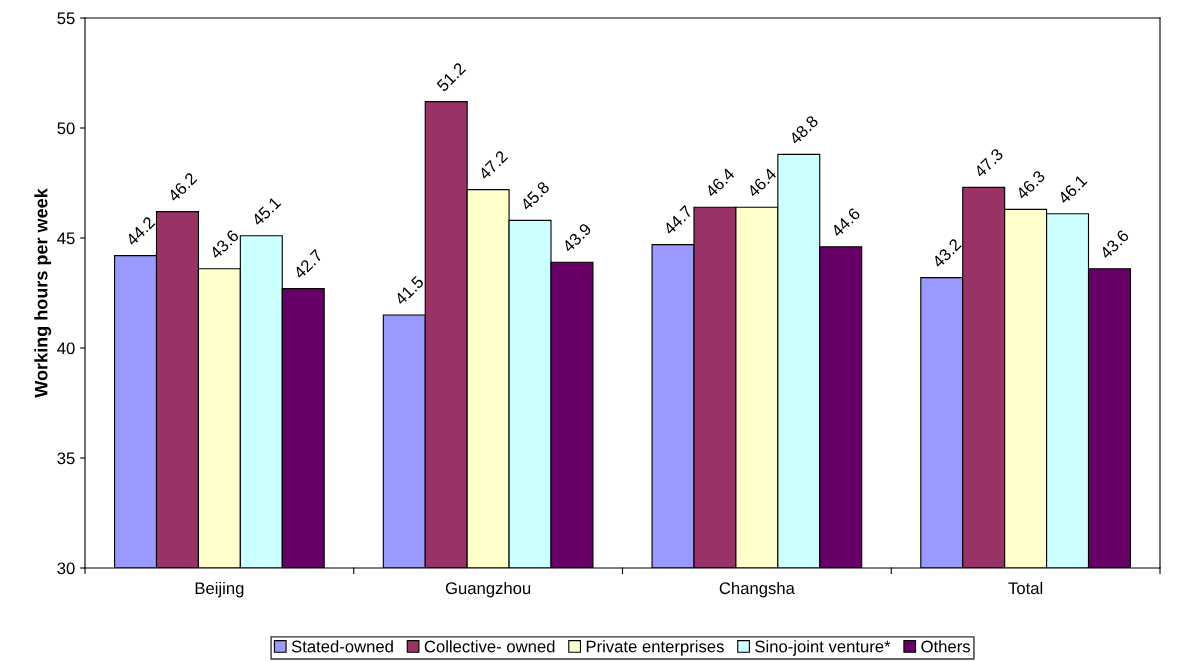 The image size is (1180, 662). Describe the element at coordinates (66, 568) in the screenshot. I see `y-tick-label: 30` at that location.